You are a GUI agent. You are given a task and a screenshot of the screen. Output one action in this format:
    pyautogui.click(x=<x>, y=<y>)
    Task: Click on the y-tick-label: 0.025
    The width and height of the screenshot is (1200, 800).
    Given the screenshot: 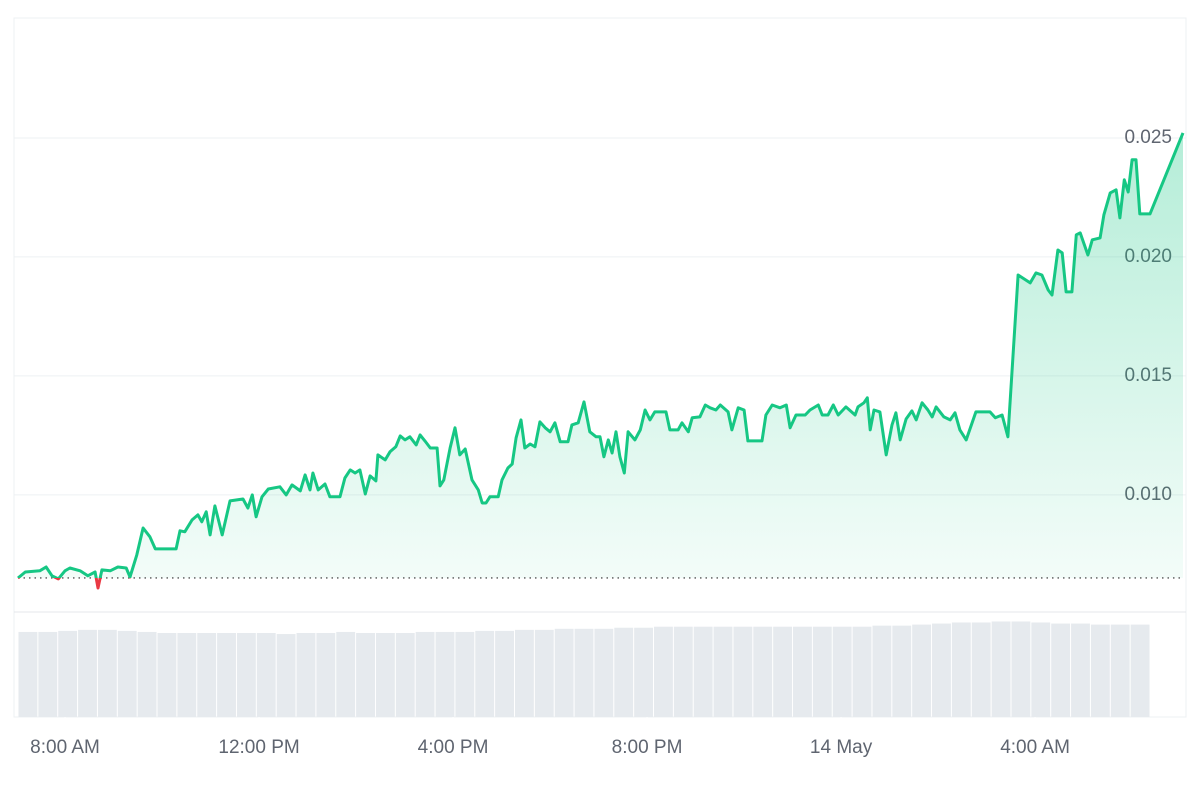 What is the action you would take?
    pyautogui.click(x=1148, y=137)
    